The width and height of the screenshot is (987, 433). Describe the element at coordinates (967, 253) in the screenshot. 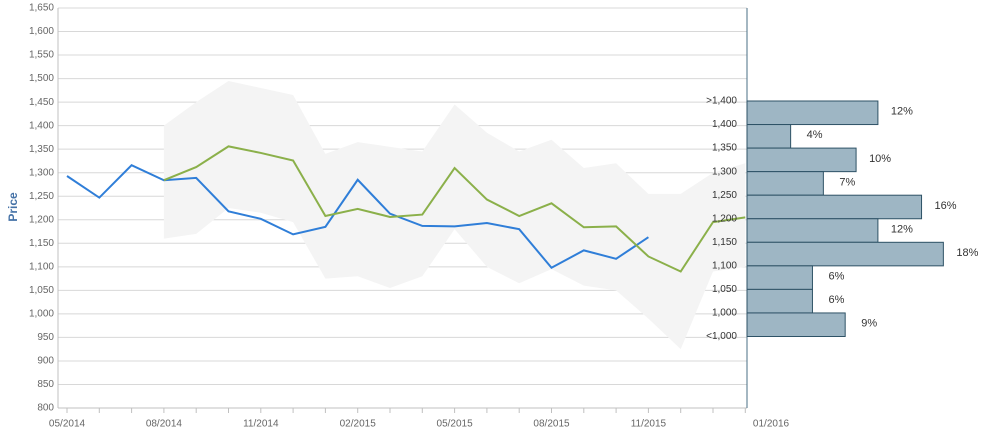

I see `bar-value-label: 18%` at that location.